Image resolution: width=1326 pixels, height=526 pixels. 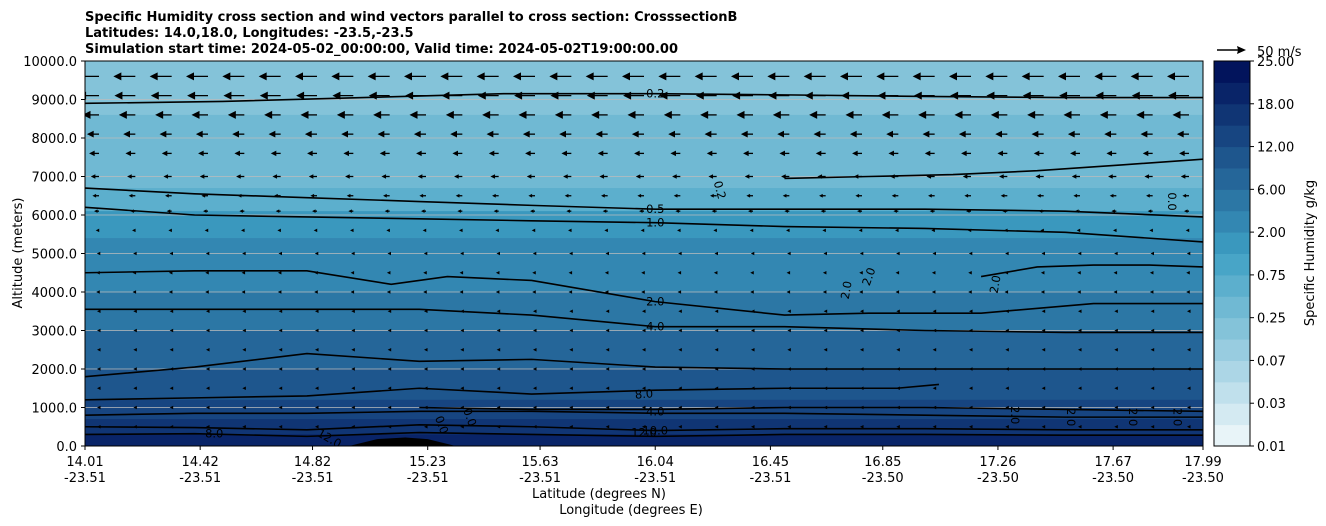 I want to click on contour-label-18: 2.0, so click(x=1015, y=415).